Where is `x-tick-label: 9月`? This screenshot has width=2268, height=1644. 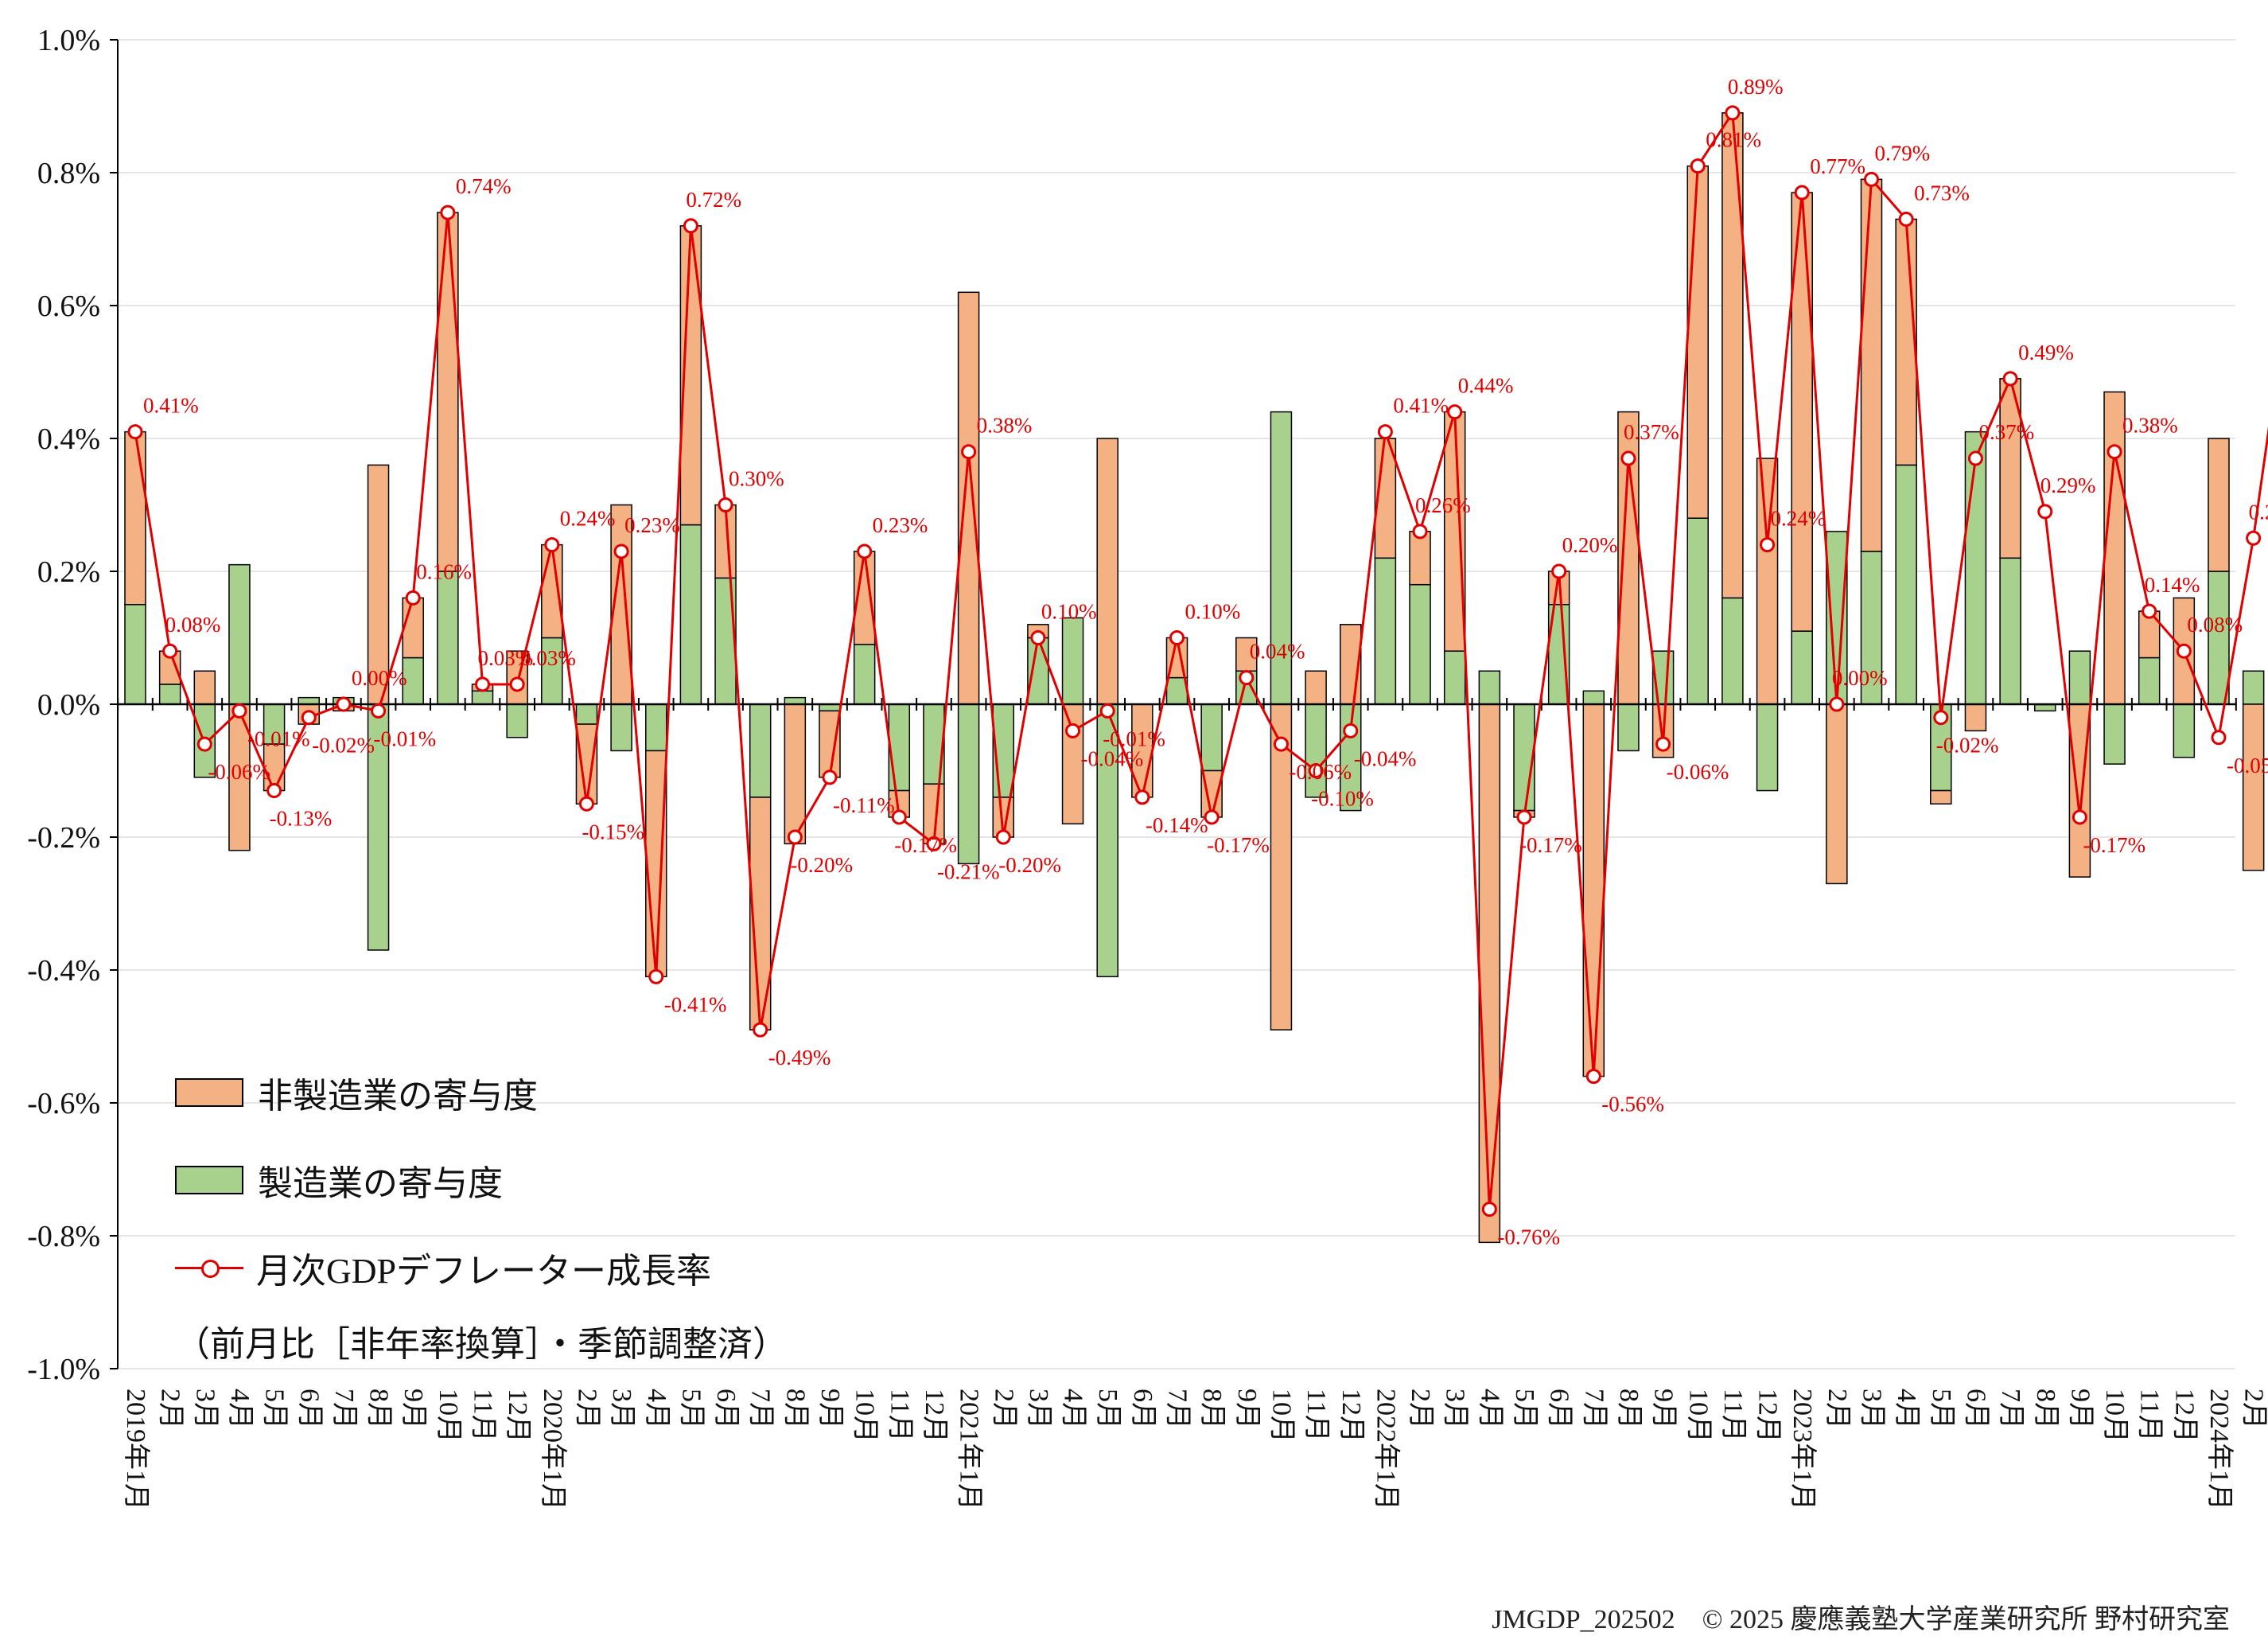
x-tick-label: 9月 is located at coordinates (1664, 1409).